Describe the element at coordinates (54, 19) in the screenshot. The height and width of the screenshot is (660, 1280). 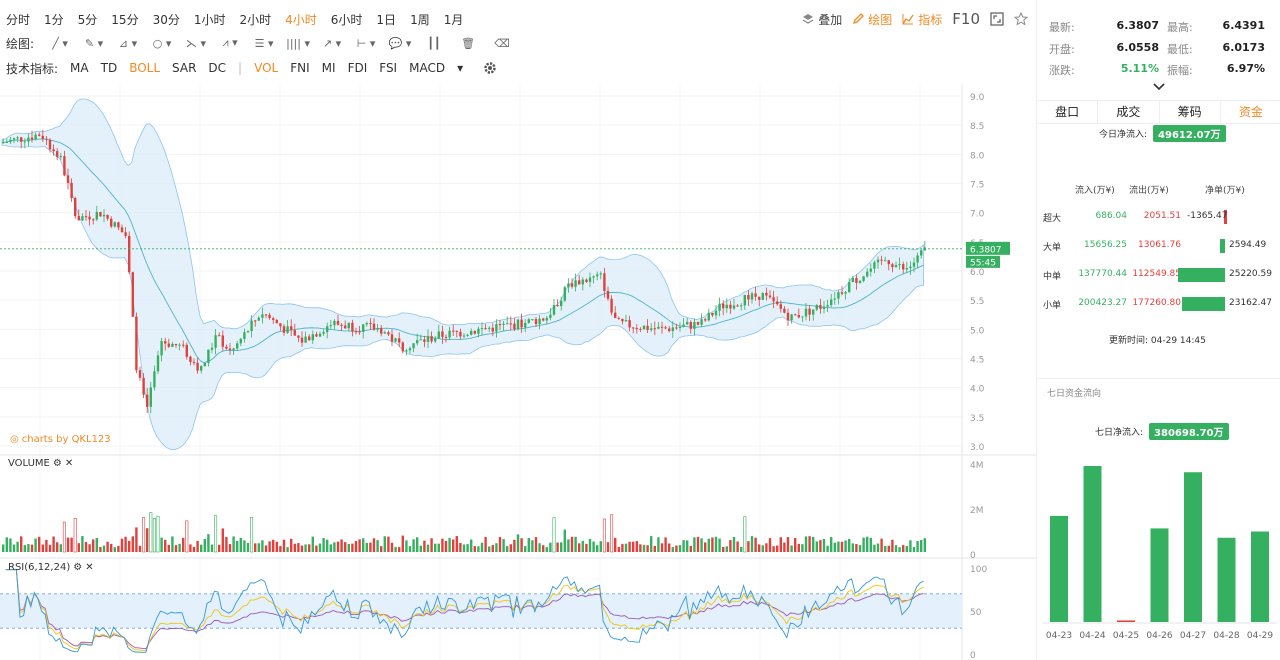
I see `period-1: 1分` at that location.